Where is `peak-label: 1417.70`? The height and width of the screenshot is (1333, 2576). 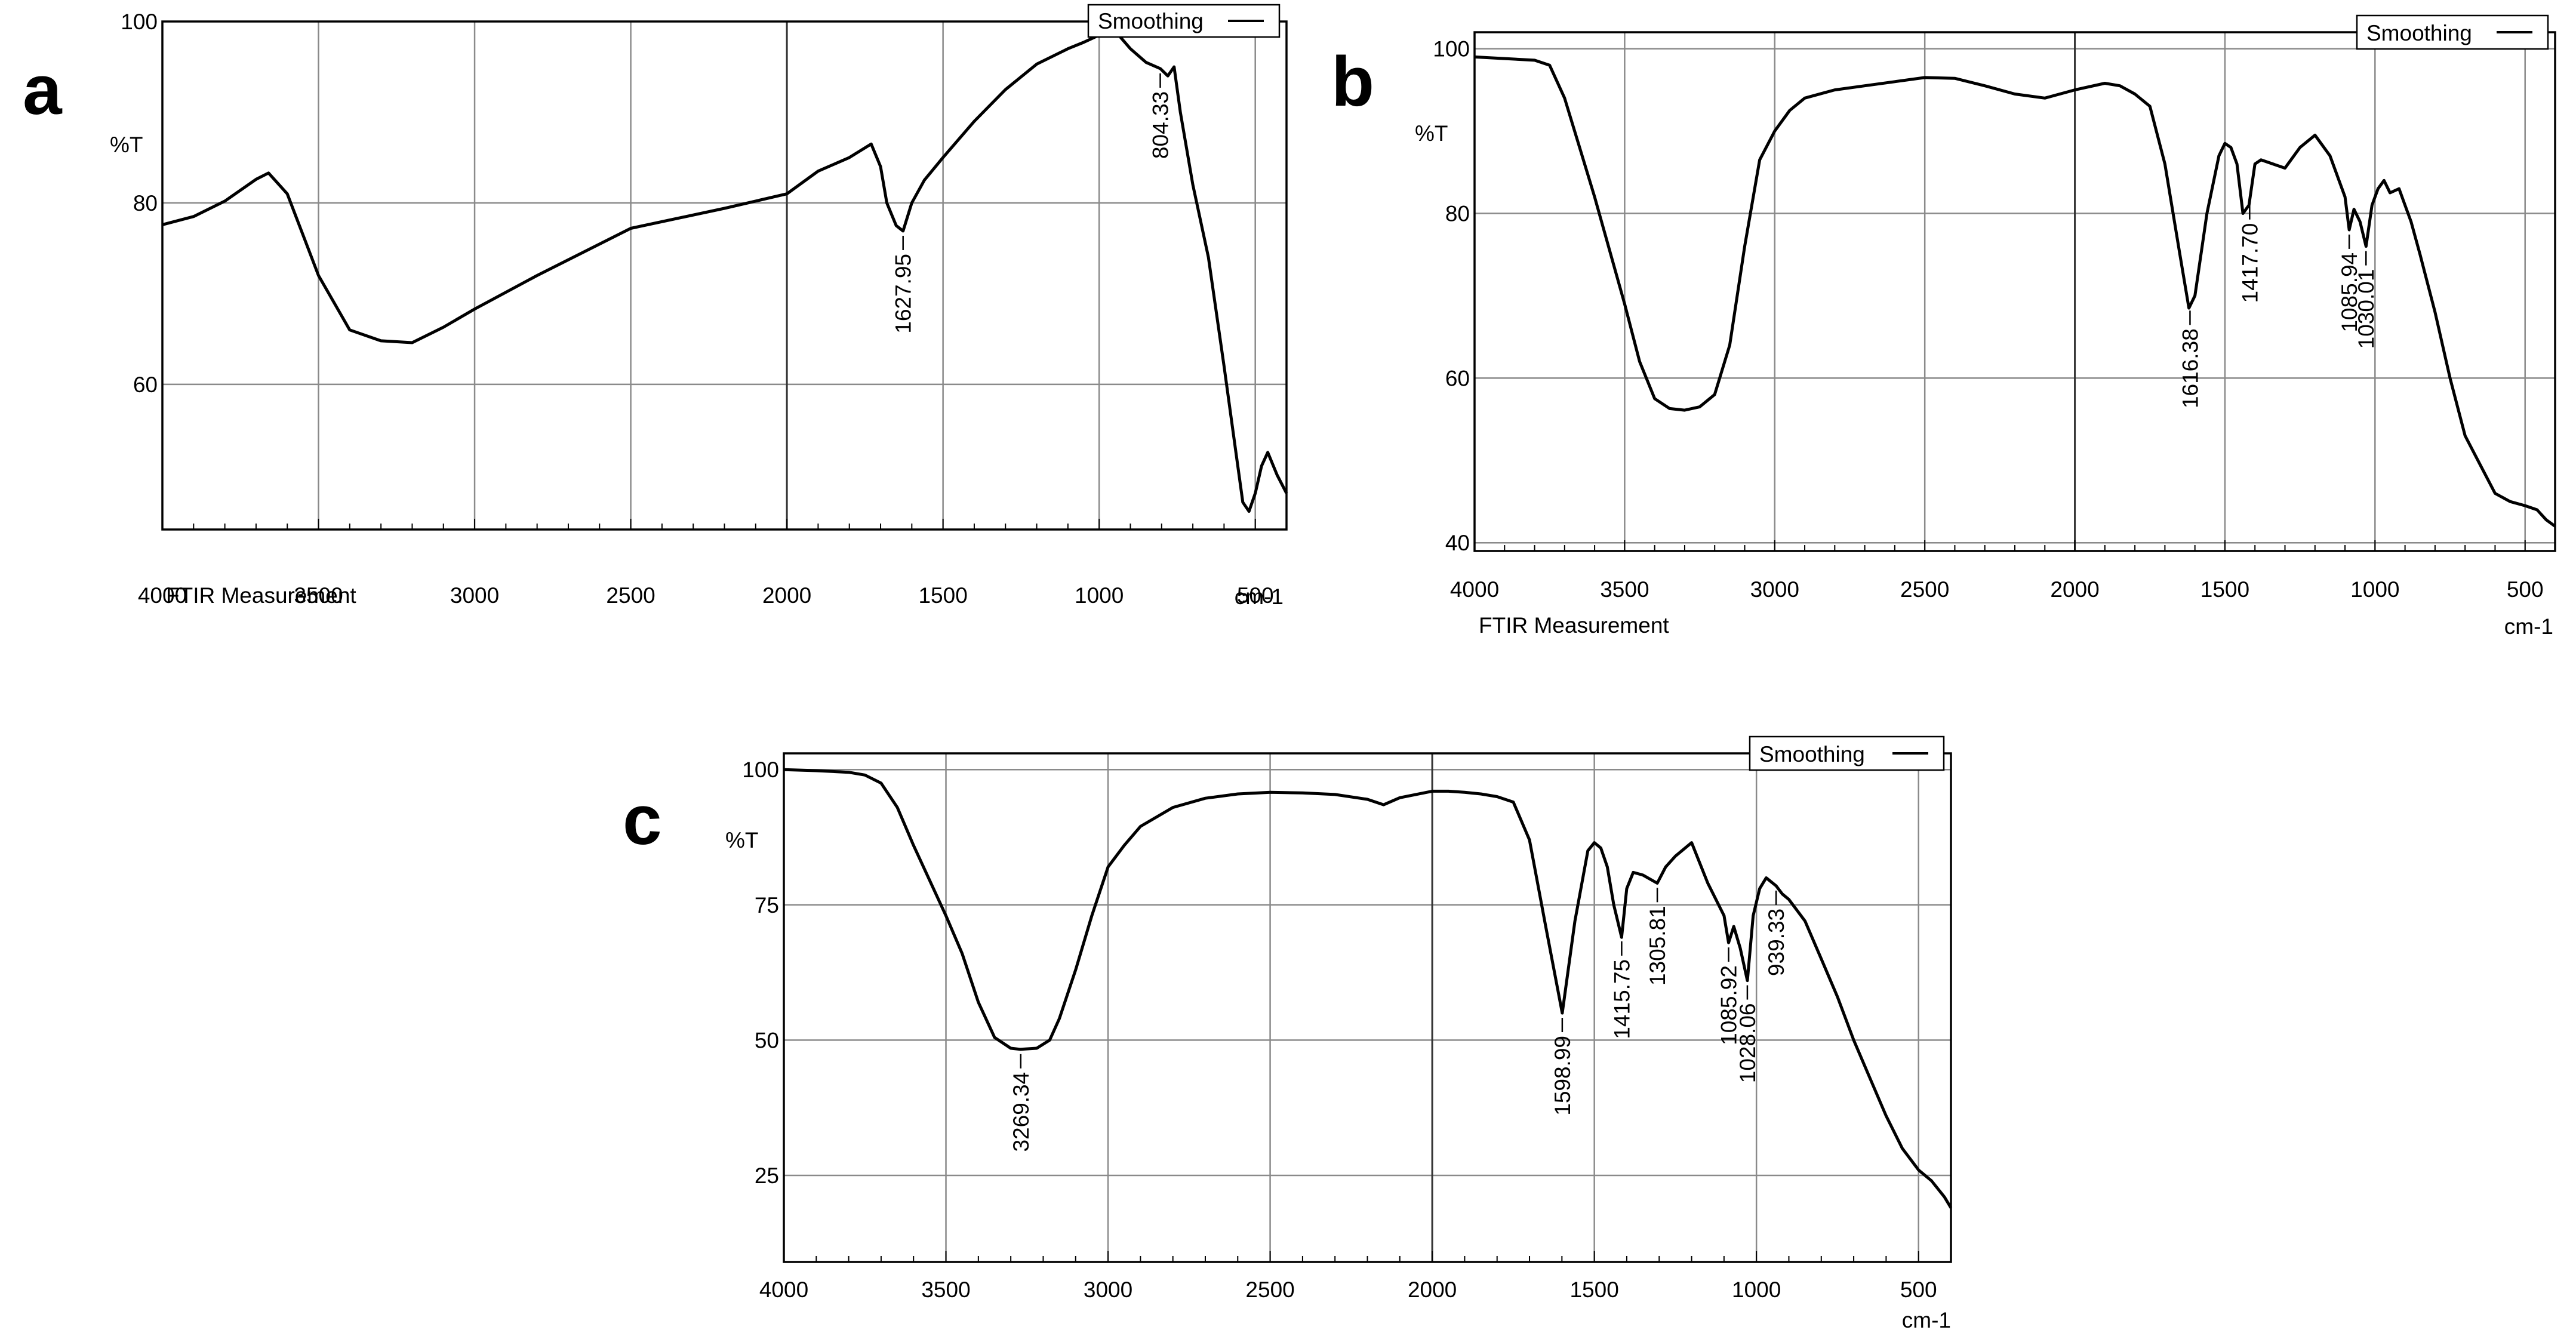
peak-label: 1417.70 is located at coordinates (2250, 263).